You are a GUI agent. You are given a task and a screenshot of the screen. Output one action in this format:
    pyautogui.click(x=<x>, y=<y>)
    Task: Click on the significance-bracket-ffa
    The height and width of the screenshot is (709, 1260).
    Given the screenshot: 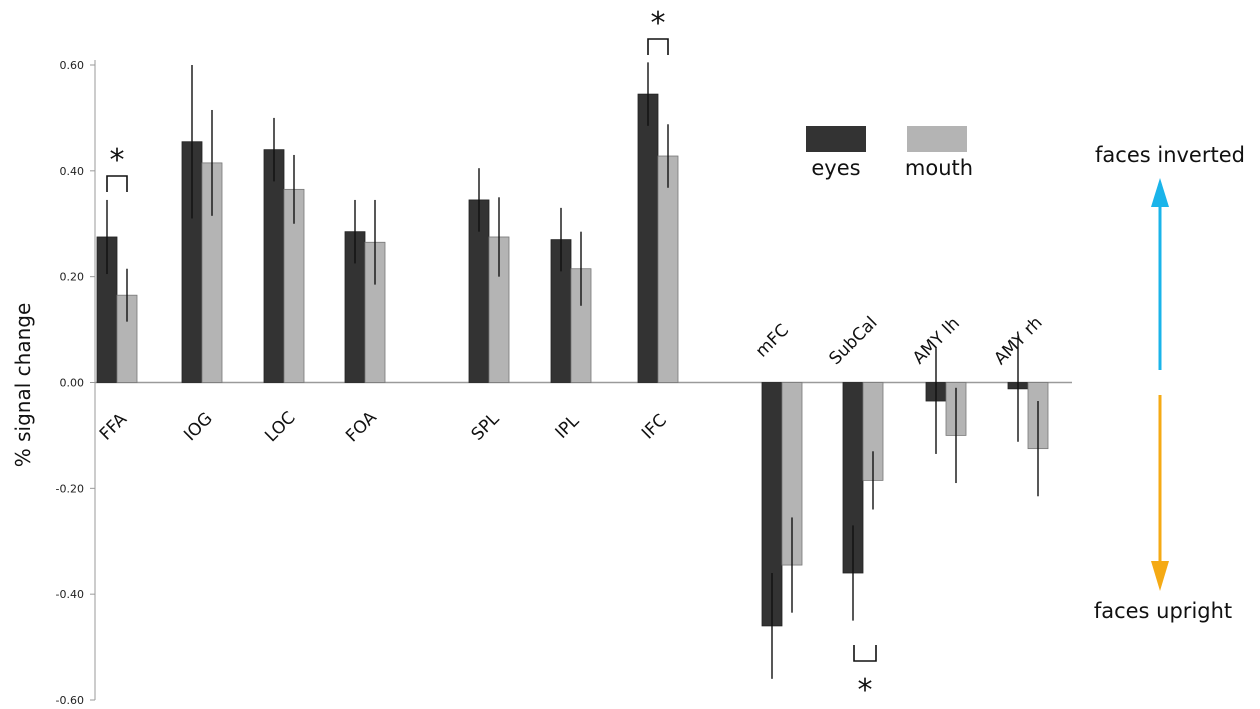 What is the action you would take?
    pyautogui.click(x=117, y=183)
    